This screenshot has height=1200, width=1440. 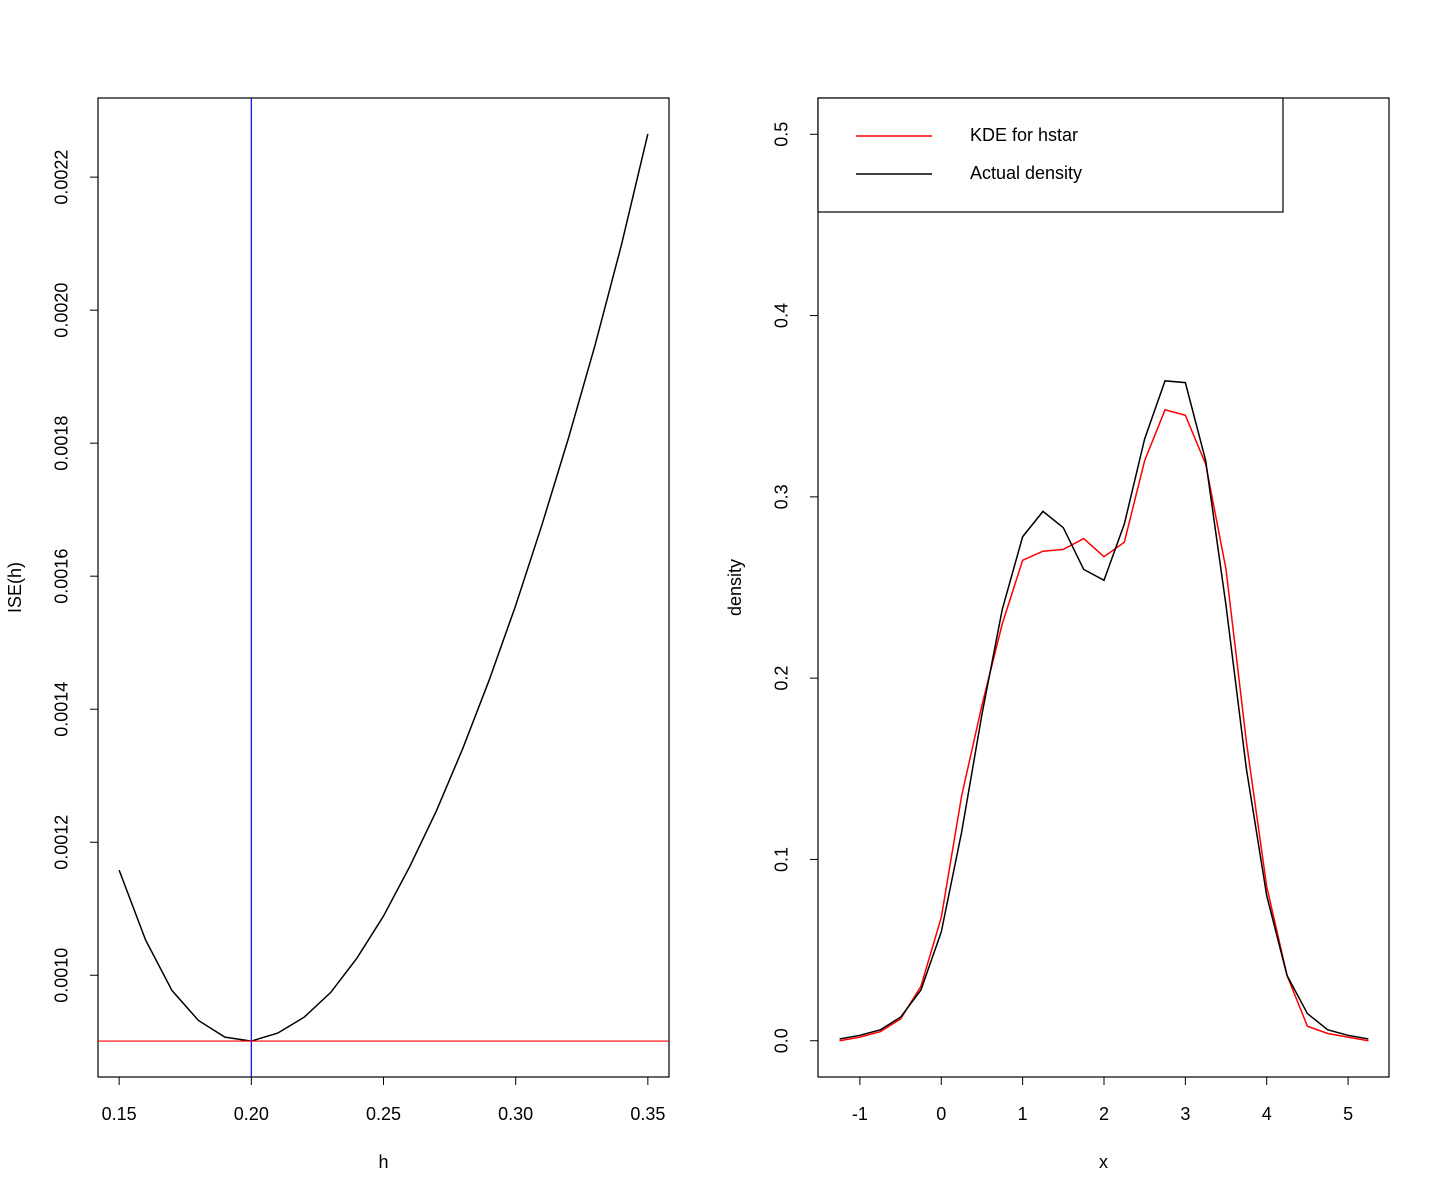 I want to click on x-tick-label: 0.35, so click(x=647, y=1114).